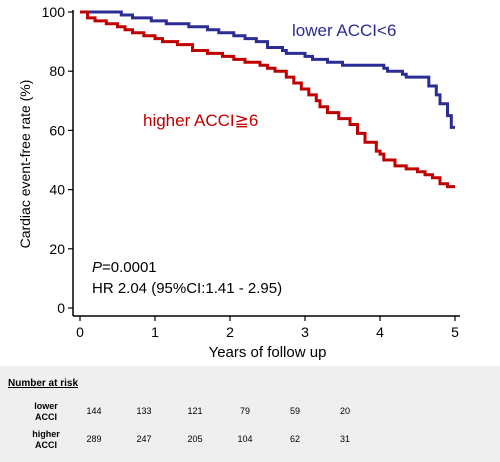 The width and height of the screenshot is (500, 462). Describe the element at coordinates (57, 249) in the screenshot. I see `y-tick-label: 20` at that location.